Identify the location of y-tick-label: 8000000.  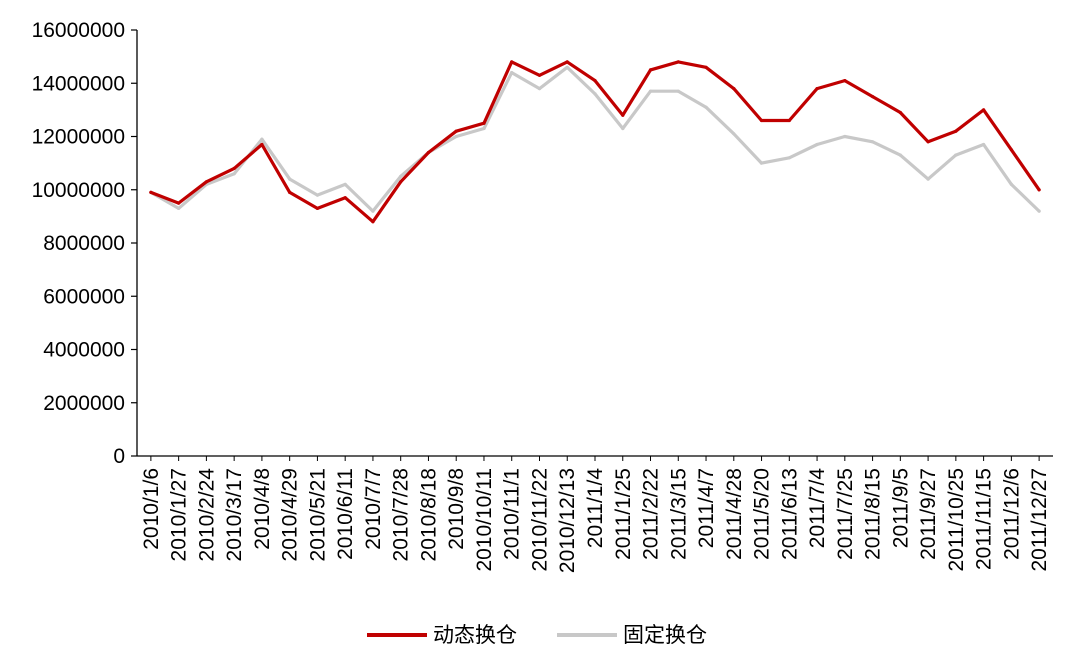
(84, 243).